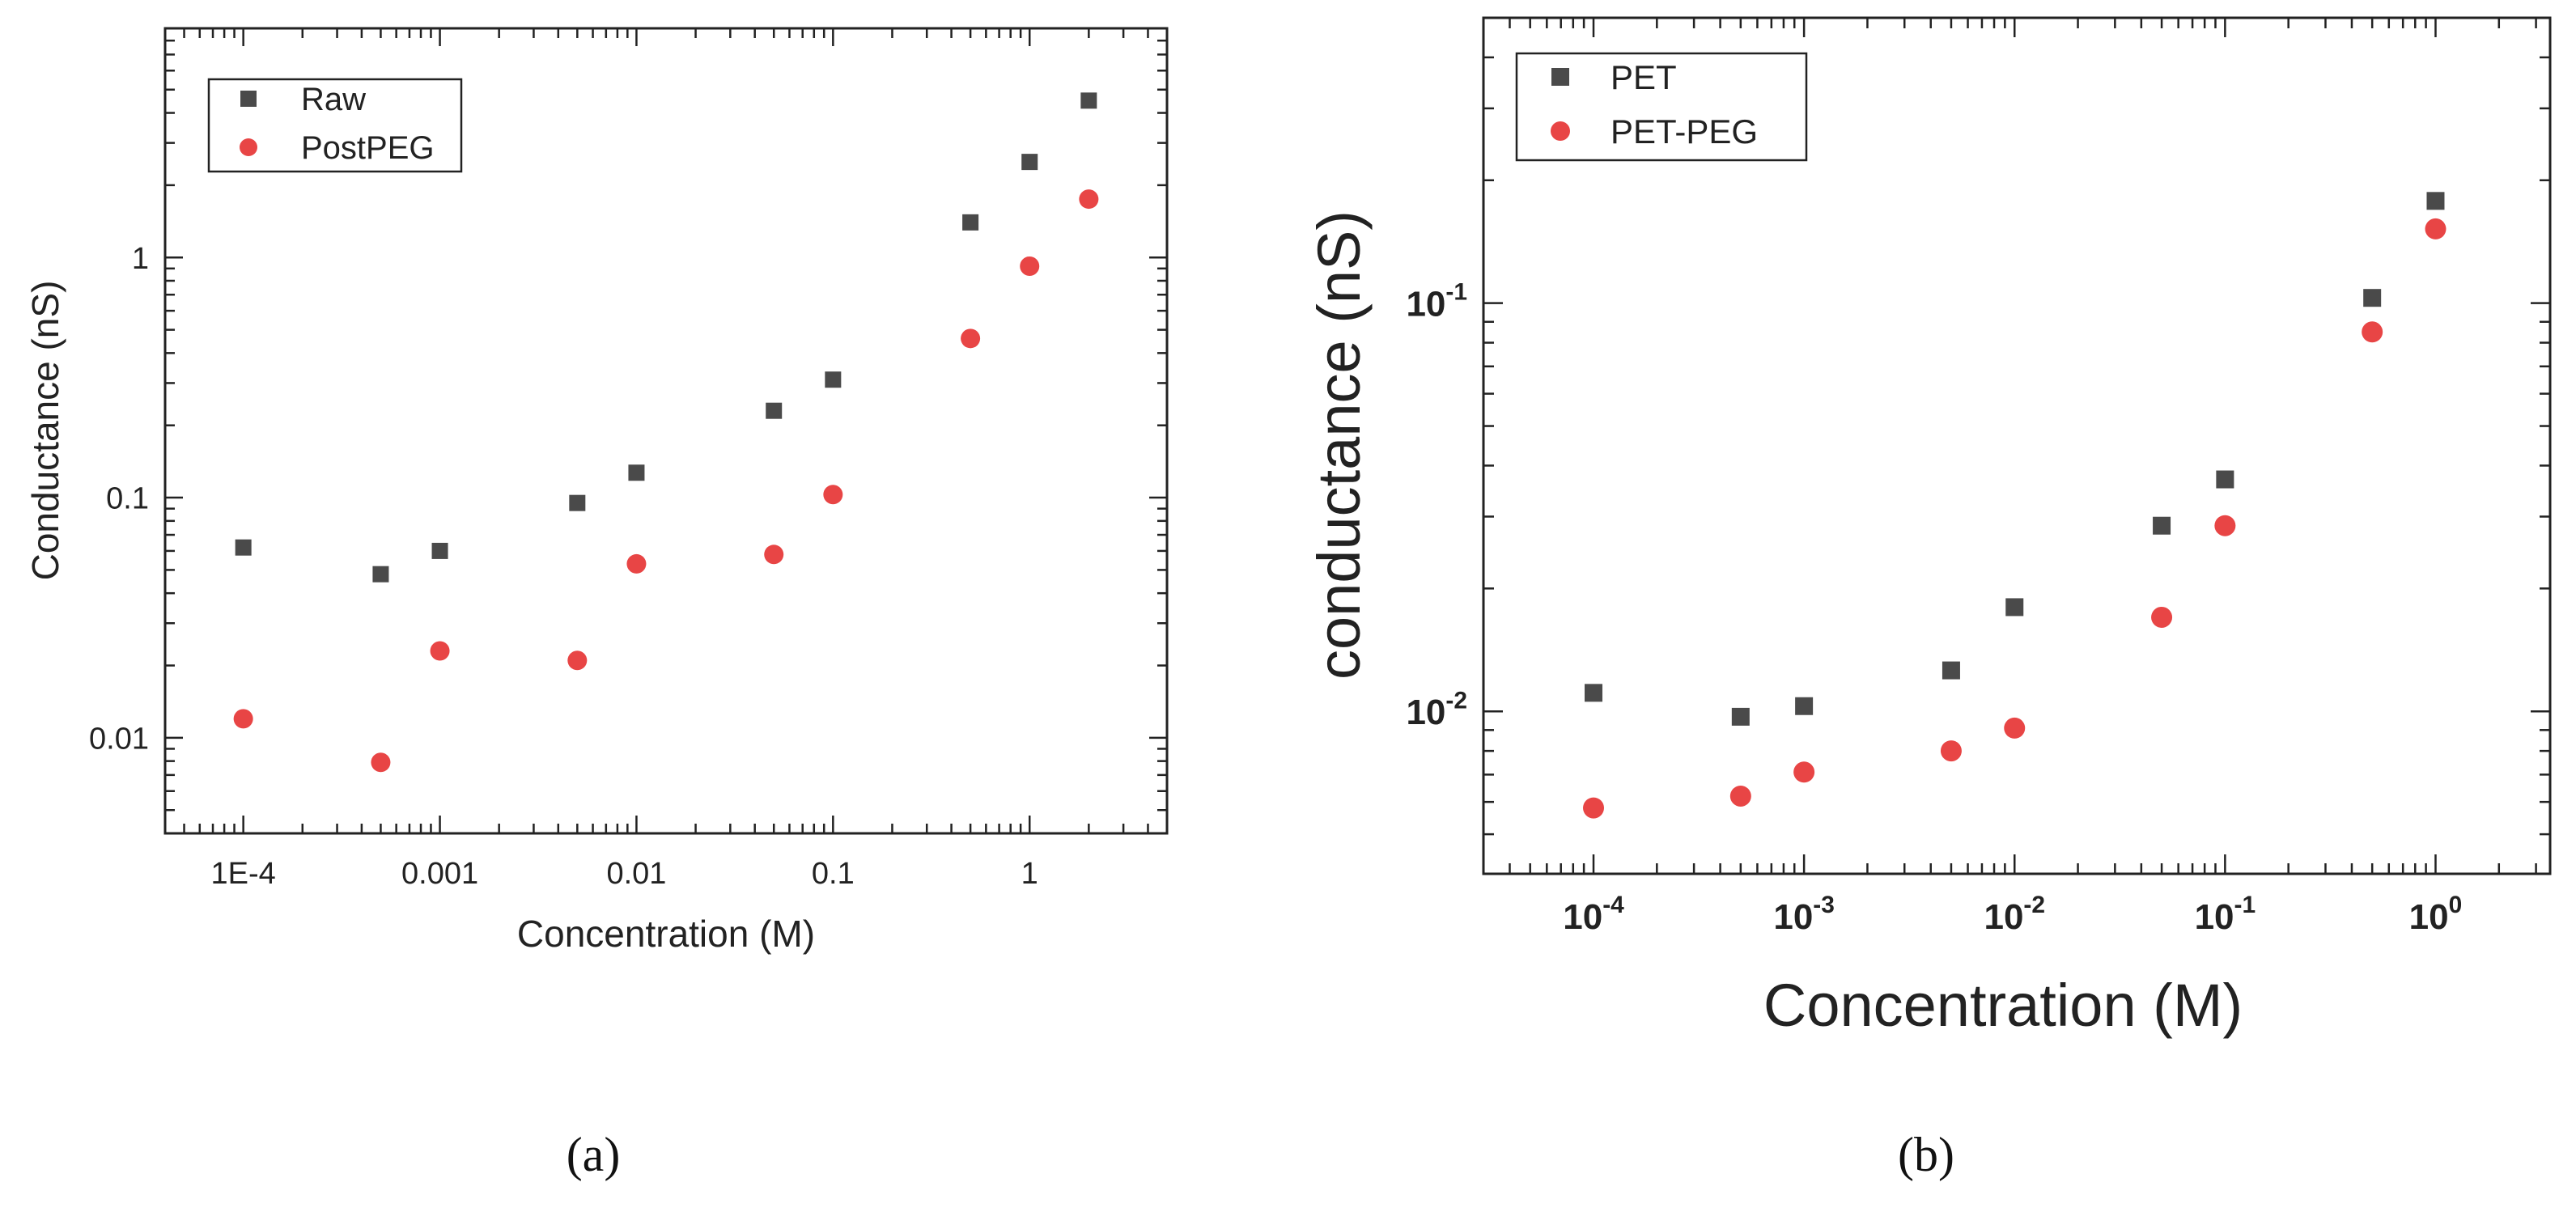  What do you see at coordinates (248, 99) in the screenshot?
I see `legend-marker-raw` at bounding box center [248, 99].